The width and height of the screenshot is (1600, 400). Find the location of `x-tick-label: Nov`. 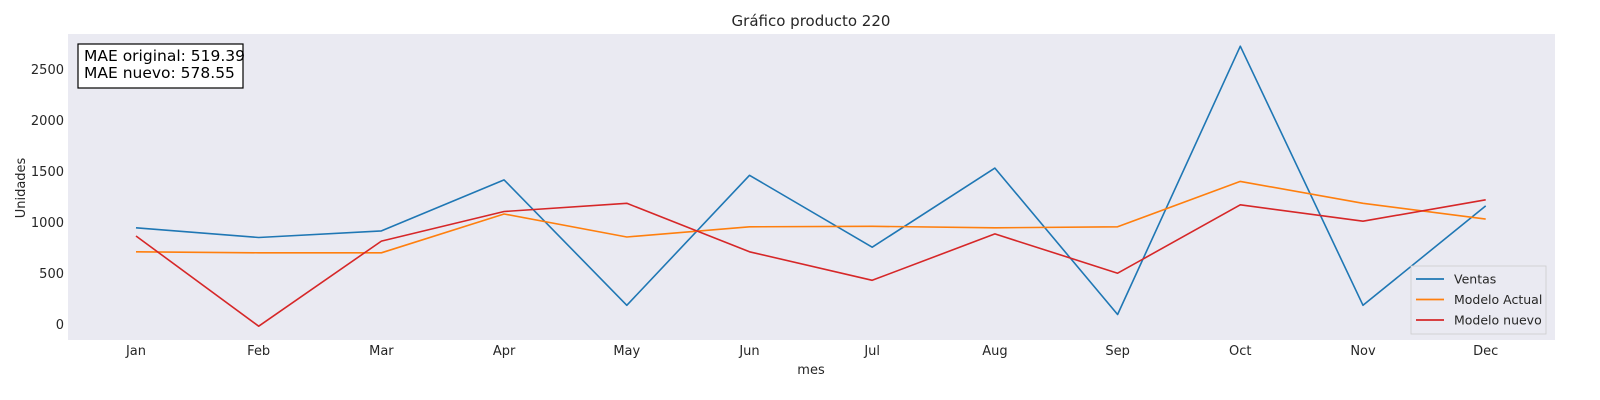

x-tick-label: Nov is located at coordinates (1363, 351).